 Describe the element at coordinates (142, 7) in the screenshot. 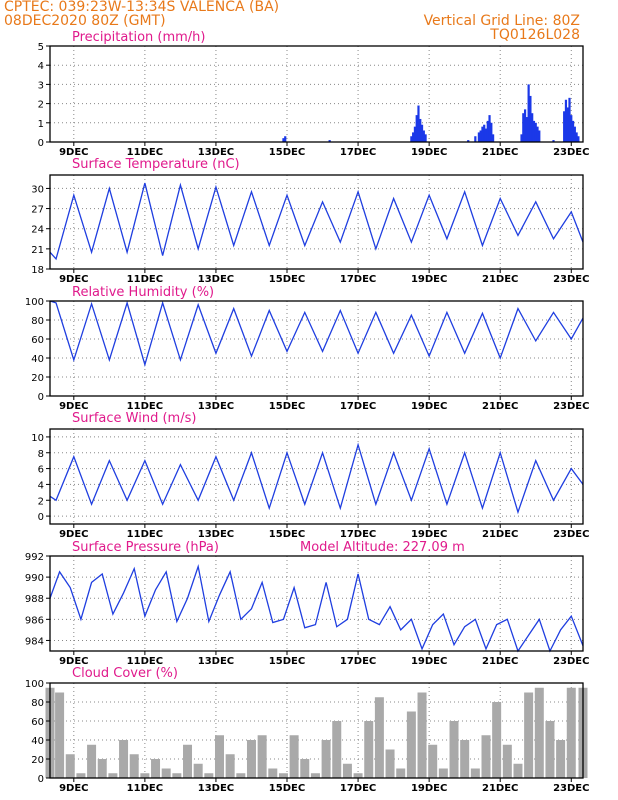

I see `station-header: CPTEC: 039:23W-13:34S VALENCA (BA)` at that location.